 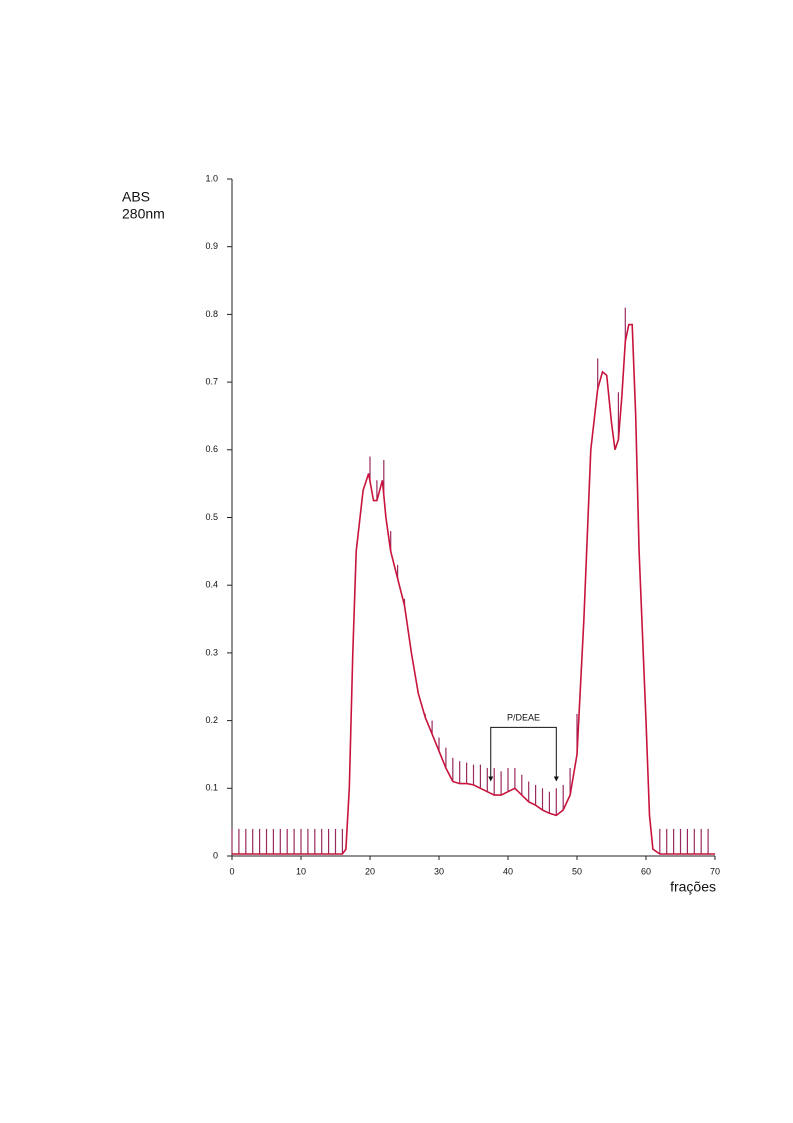 What do you see at coordinates (143, 214) in the screenshot?
I see `y-axis-label: 280nm` at bounding box center [143, 214].